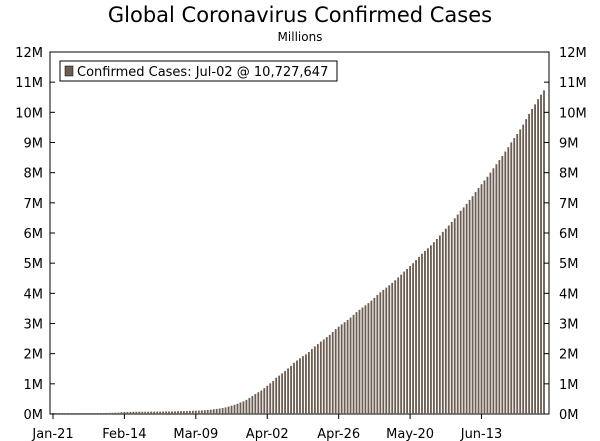  I want to click on x-tick-label: May-20, so click(410, 434).